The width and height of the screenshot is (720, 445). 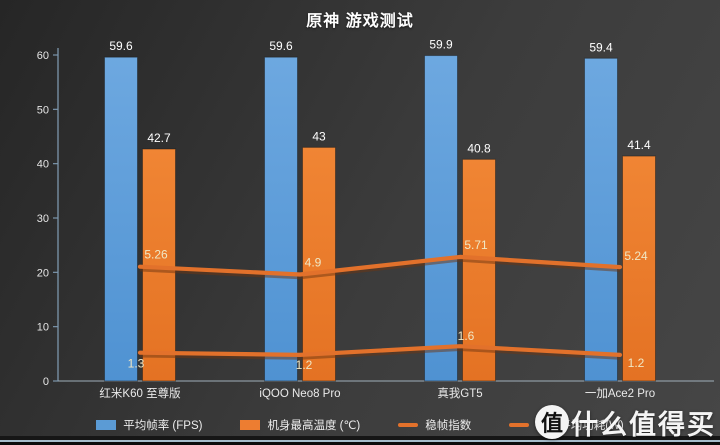 What do you see at coordinates (314, 426) in the screenshot?
I see `legend-label: 机身最高温度 (℃)` at bounding box center [314, 426].